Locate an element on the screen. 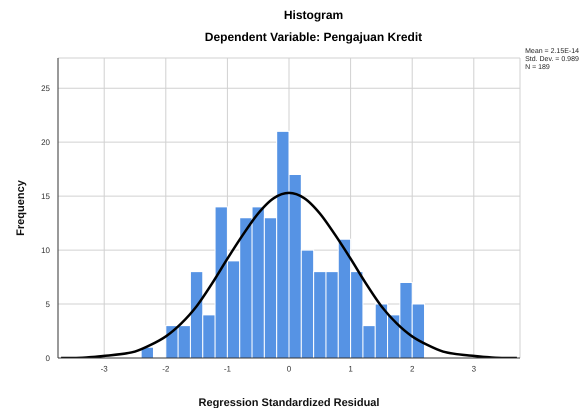  y-tick-label: 5 is located at coordinates (48, 304).